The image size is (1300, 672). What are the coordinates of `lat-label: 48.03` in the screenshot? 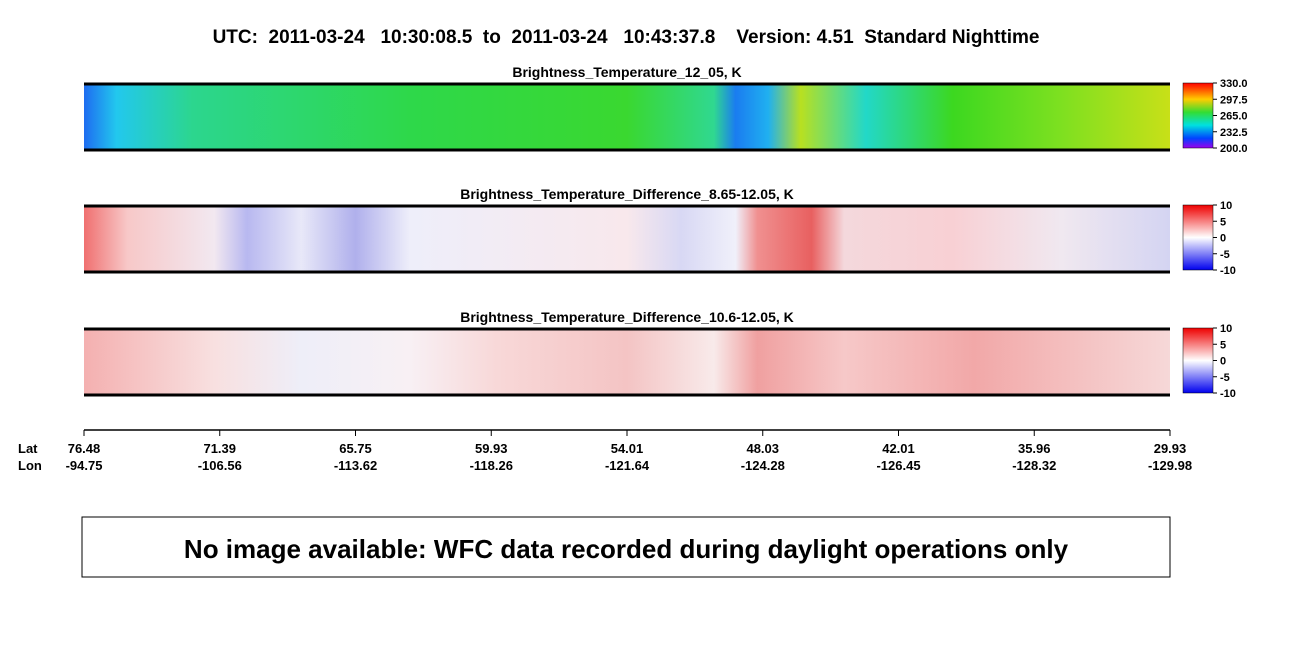 It's located at (762, 448).